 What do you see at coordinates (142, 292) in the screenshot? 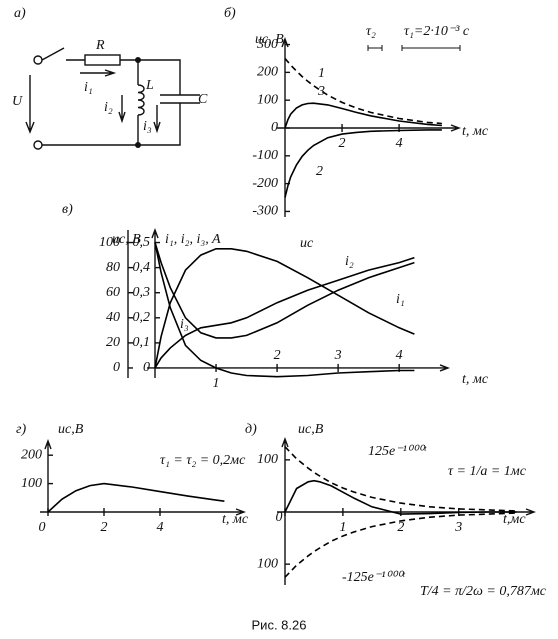
I see `y2-tick-label: 0,3` at bounding box center [142, 292].